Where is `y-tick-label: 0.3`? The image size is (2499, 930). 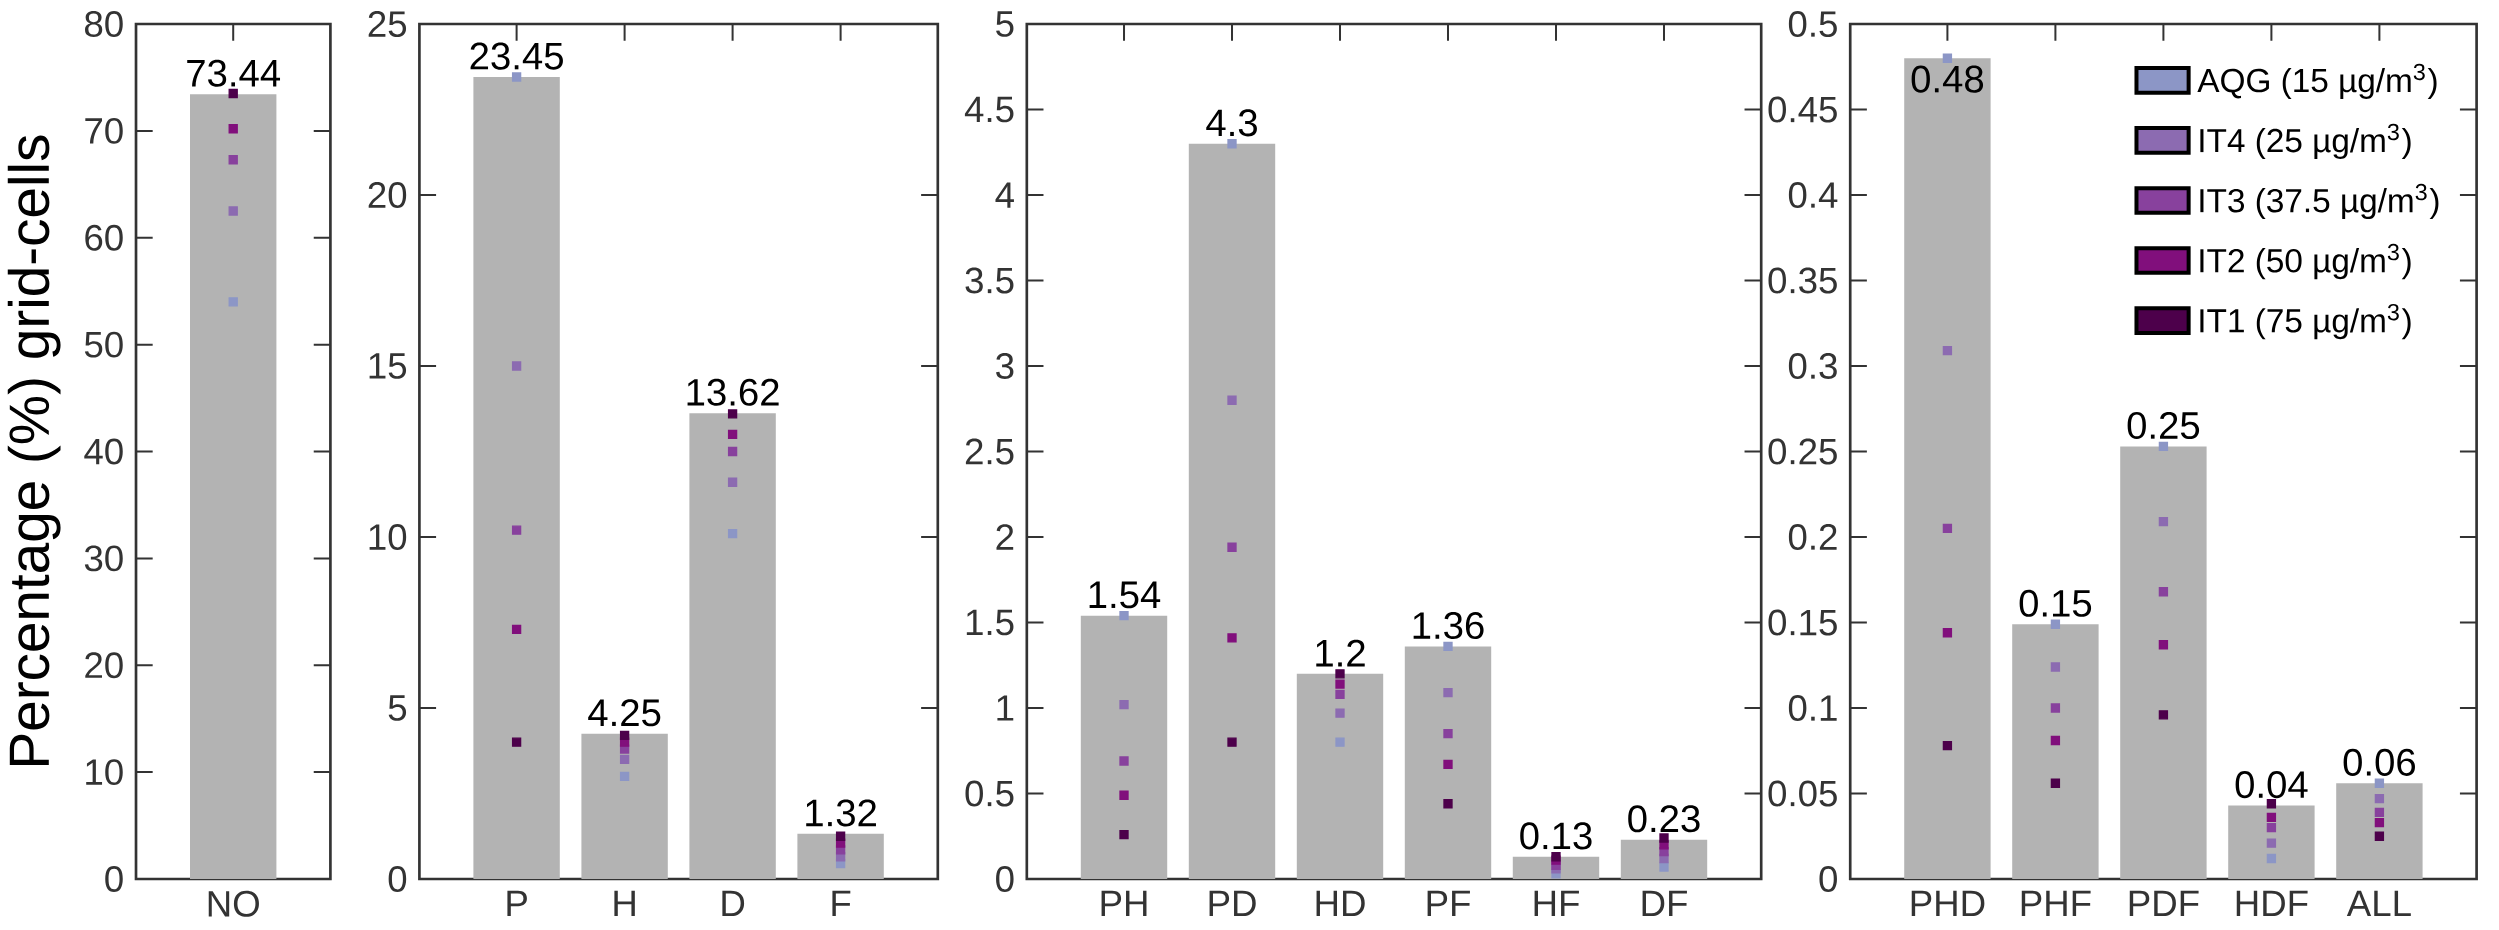 y-tick-label: 0.3 is located at coordinates (1812, 366).